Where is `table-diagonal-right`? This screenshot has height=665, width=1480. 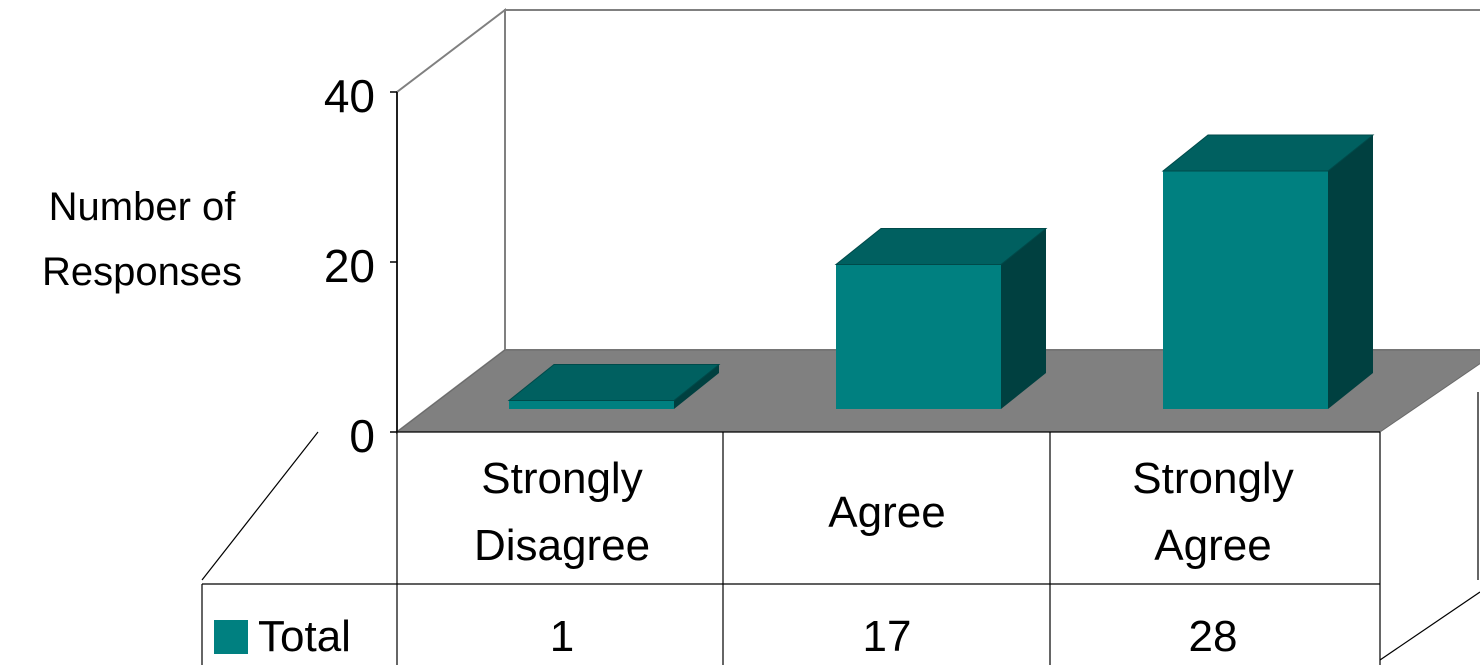
table-diagonal-right is located at coordinates (1430, 626).